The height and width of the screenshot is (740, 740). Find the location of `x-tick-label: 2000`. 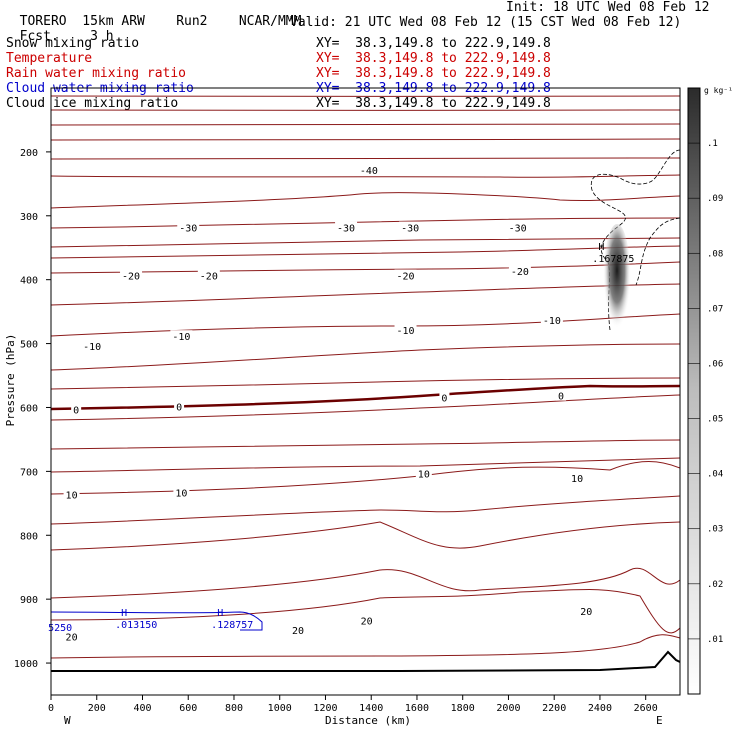

x-tick-label: 2000 is located at coordinates (508, 708).